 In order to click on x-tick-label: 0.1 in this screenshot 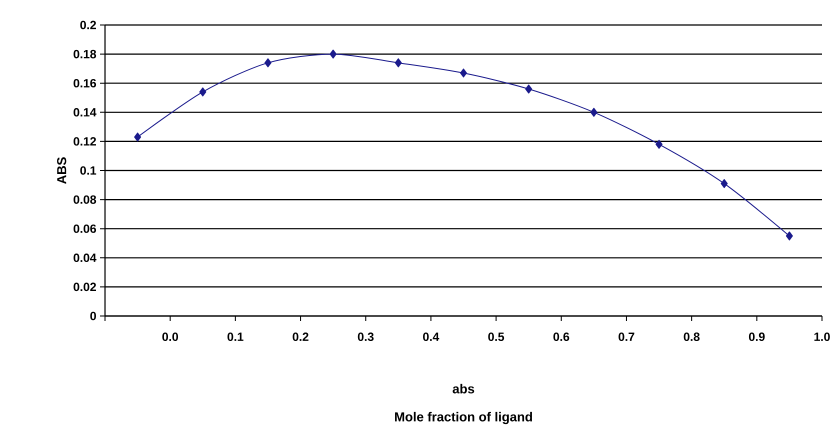, I will do `click(236, 337)`.